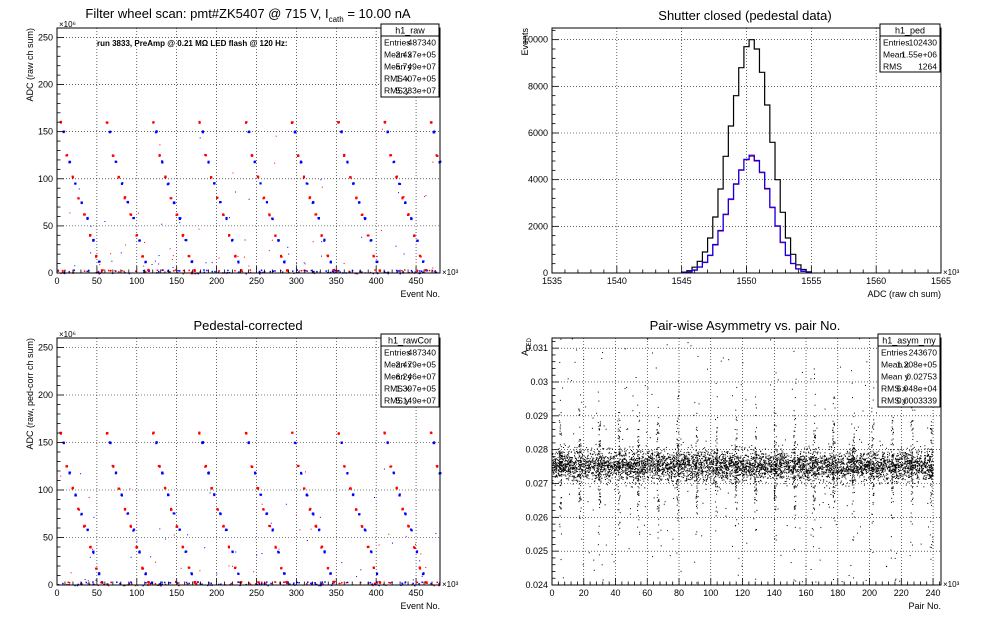 The width and height of the screenshot is (996, 622). Describe the element at coordinates (416, 365) in the screenshot. I see `stats-value: 2.479e+05` at that location.